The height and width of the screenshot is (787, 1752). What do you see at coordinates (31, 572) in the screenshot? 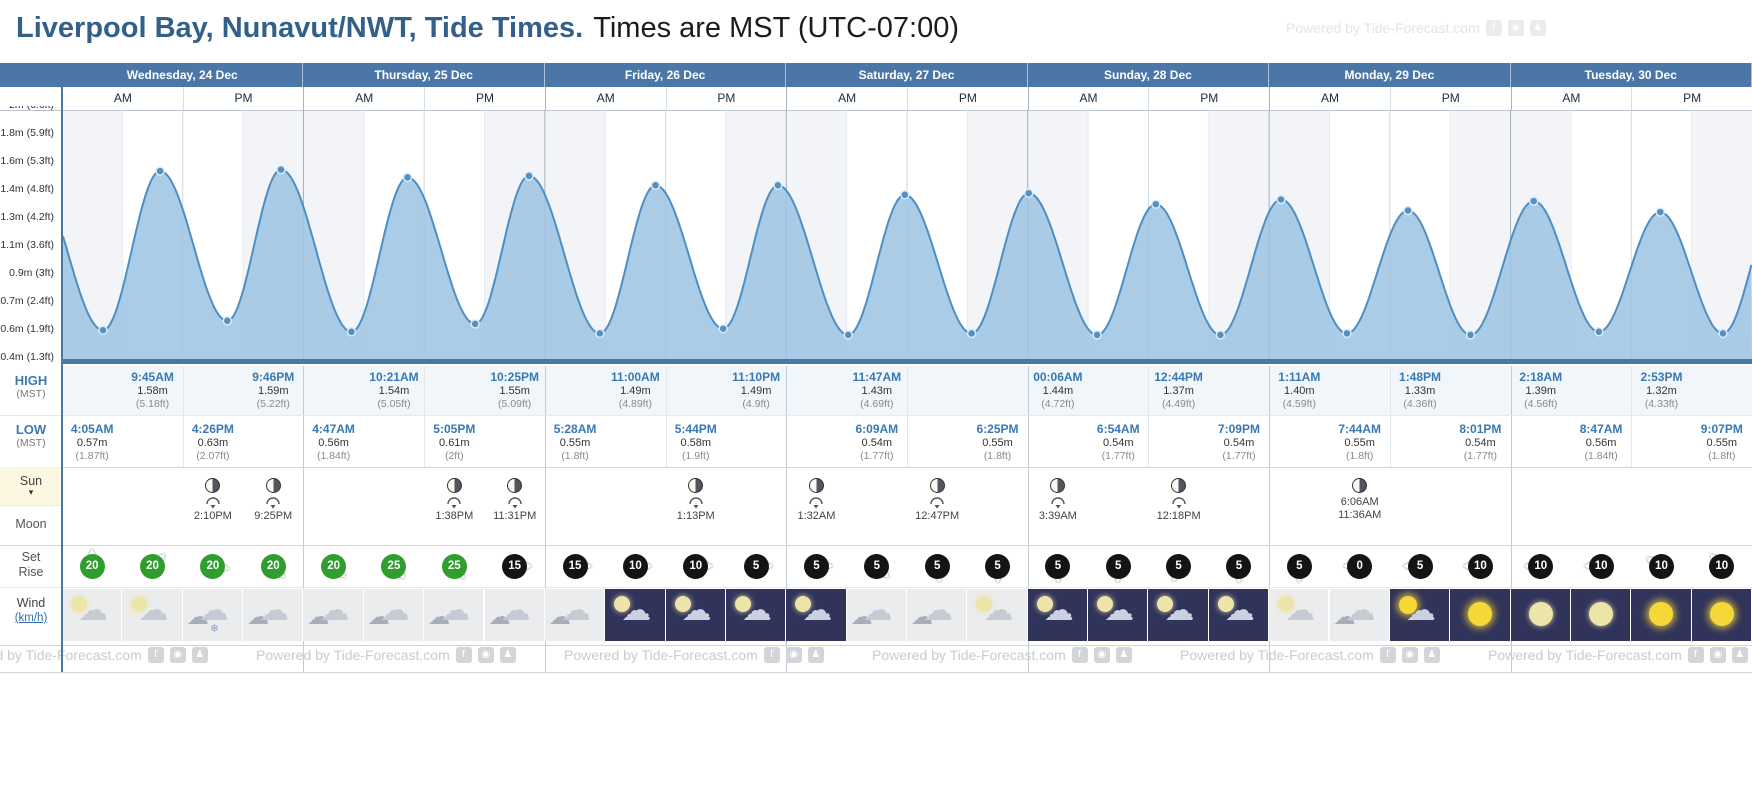
I see `rise-row-label: Rise` at bounding box center [31, 572].